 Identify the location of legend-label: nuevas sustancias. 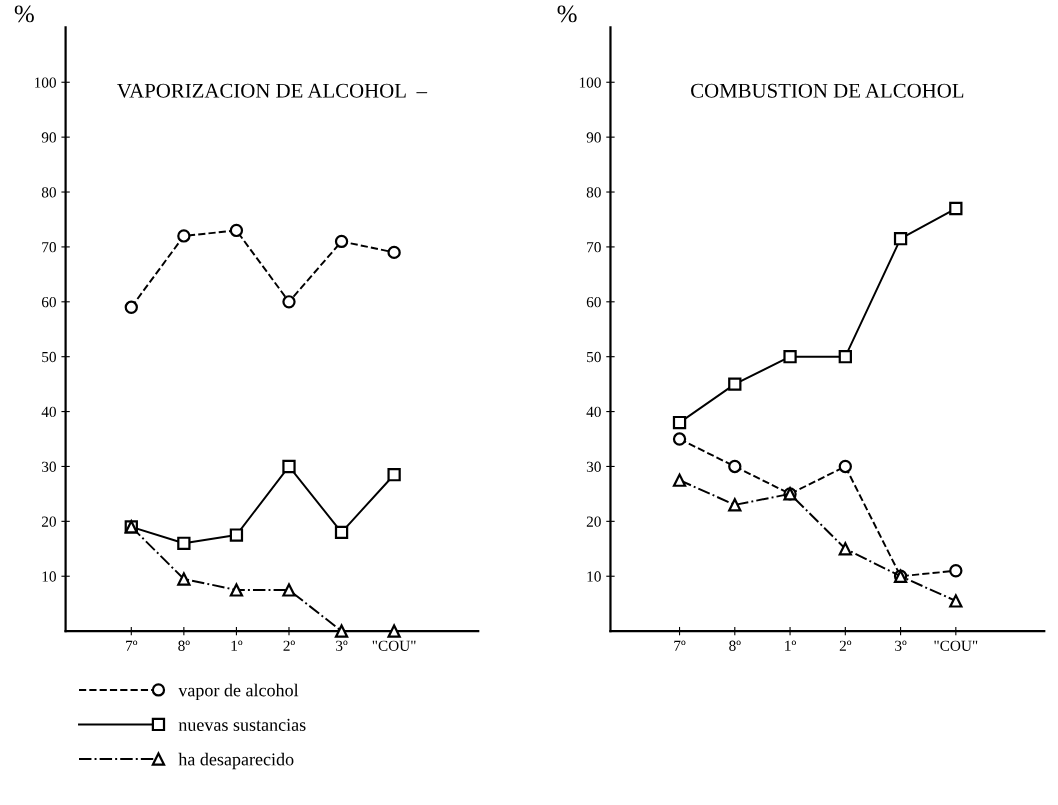
(242, 724).